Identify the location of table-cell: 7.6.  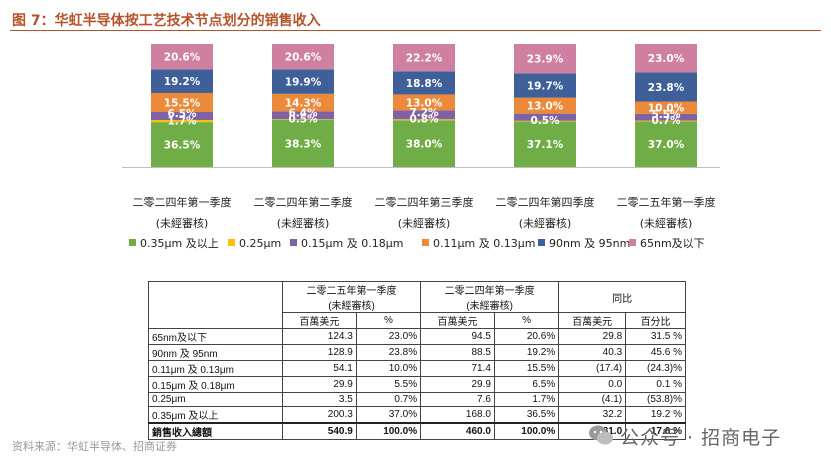
(457, 399).